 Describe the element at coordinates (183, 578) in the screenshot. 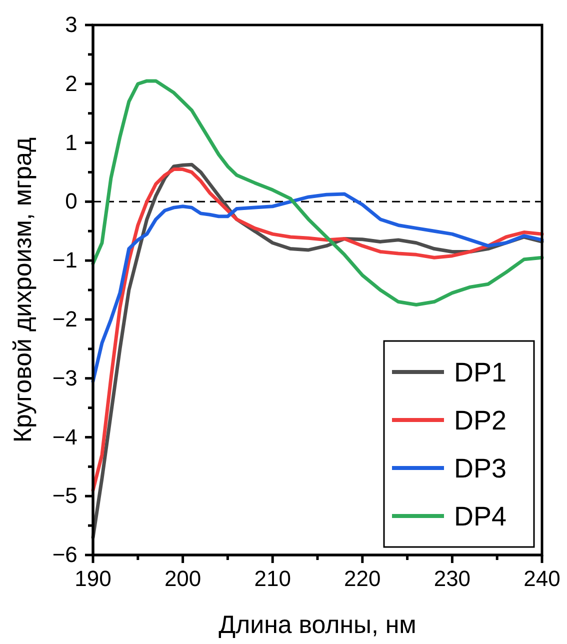

I see `x-tick-label: 200` at that location.